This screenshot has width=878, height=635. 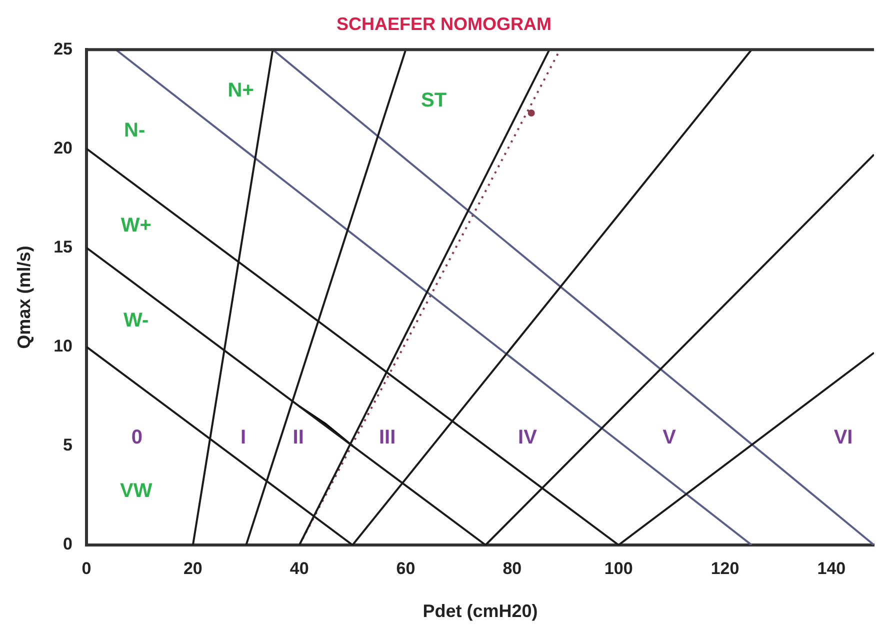 What do you see at coordinates (63, 246) in the screenshot?
I see `y-tick-label: 15` at bounding box center [63, 246].